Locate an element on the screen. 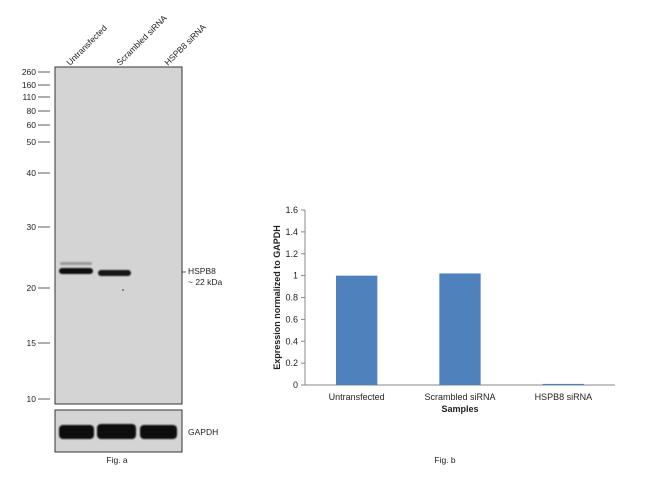 Image resolution: width=650 pixels, height=495 pixels. y-tick-label: 0.2 is located at coordinates (291, 363).